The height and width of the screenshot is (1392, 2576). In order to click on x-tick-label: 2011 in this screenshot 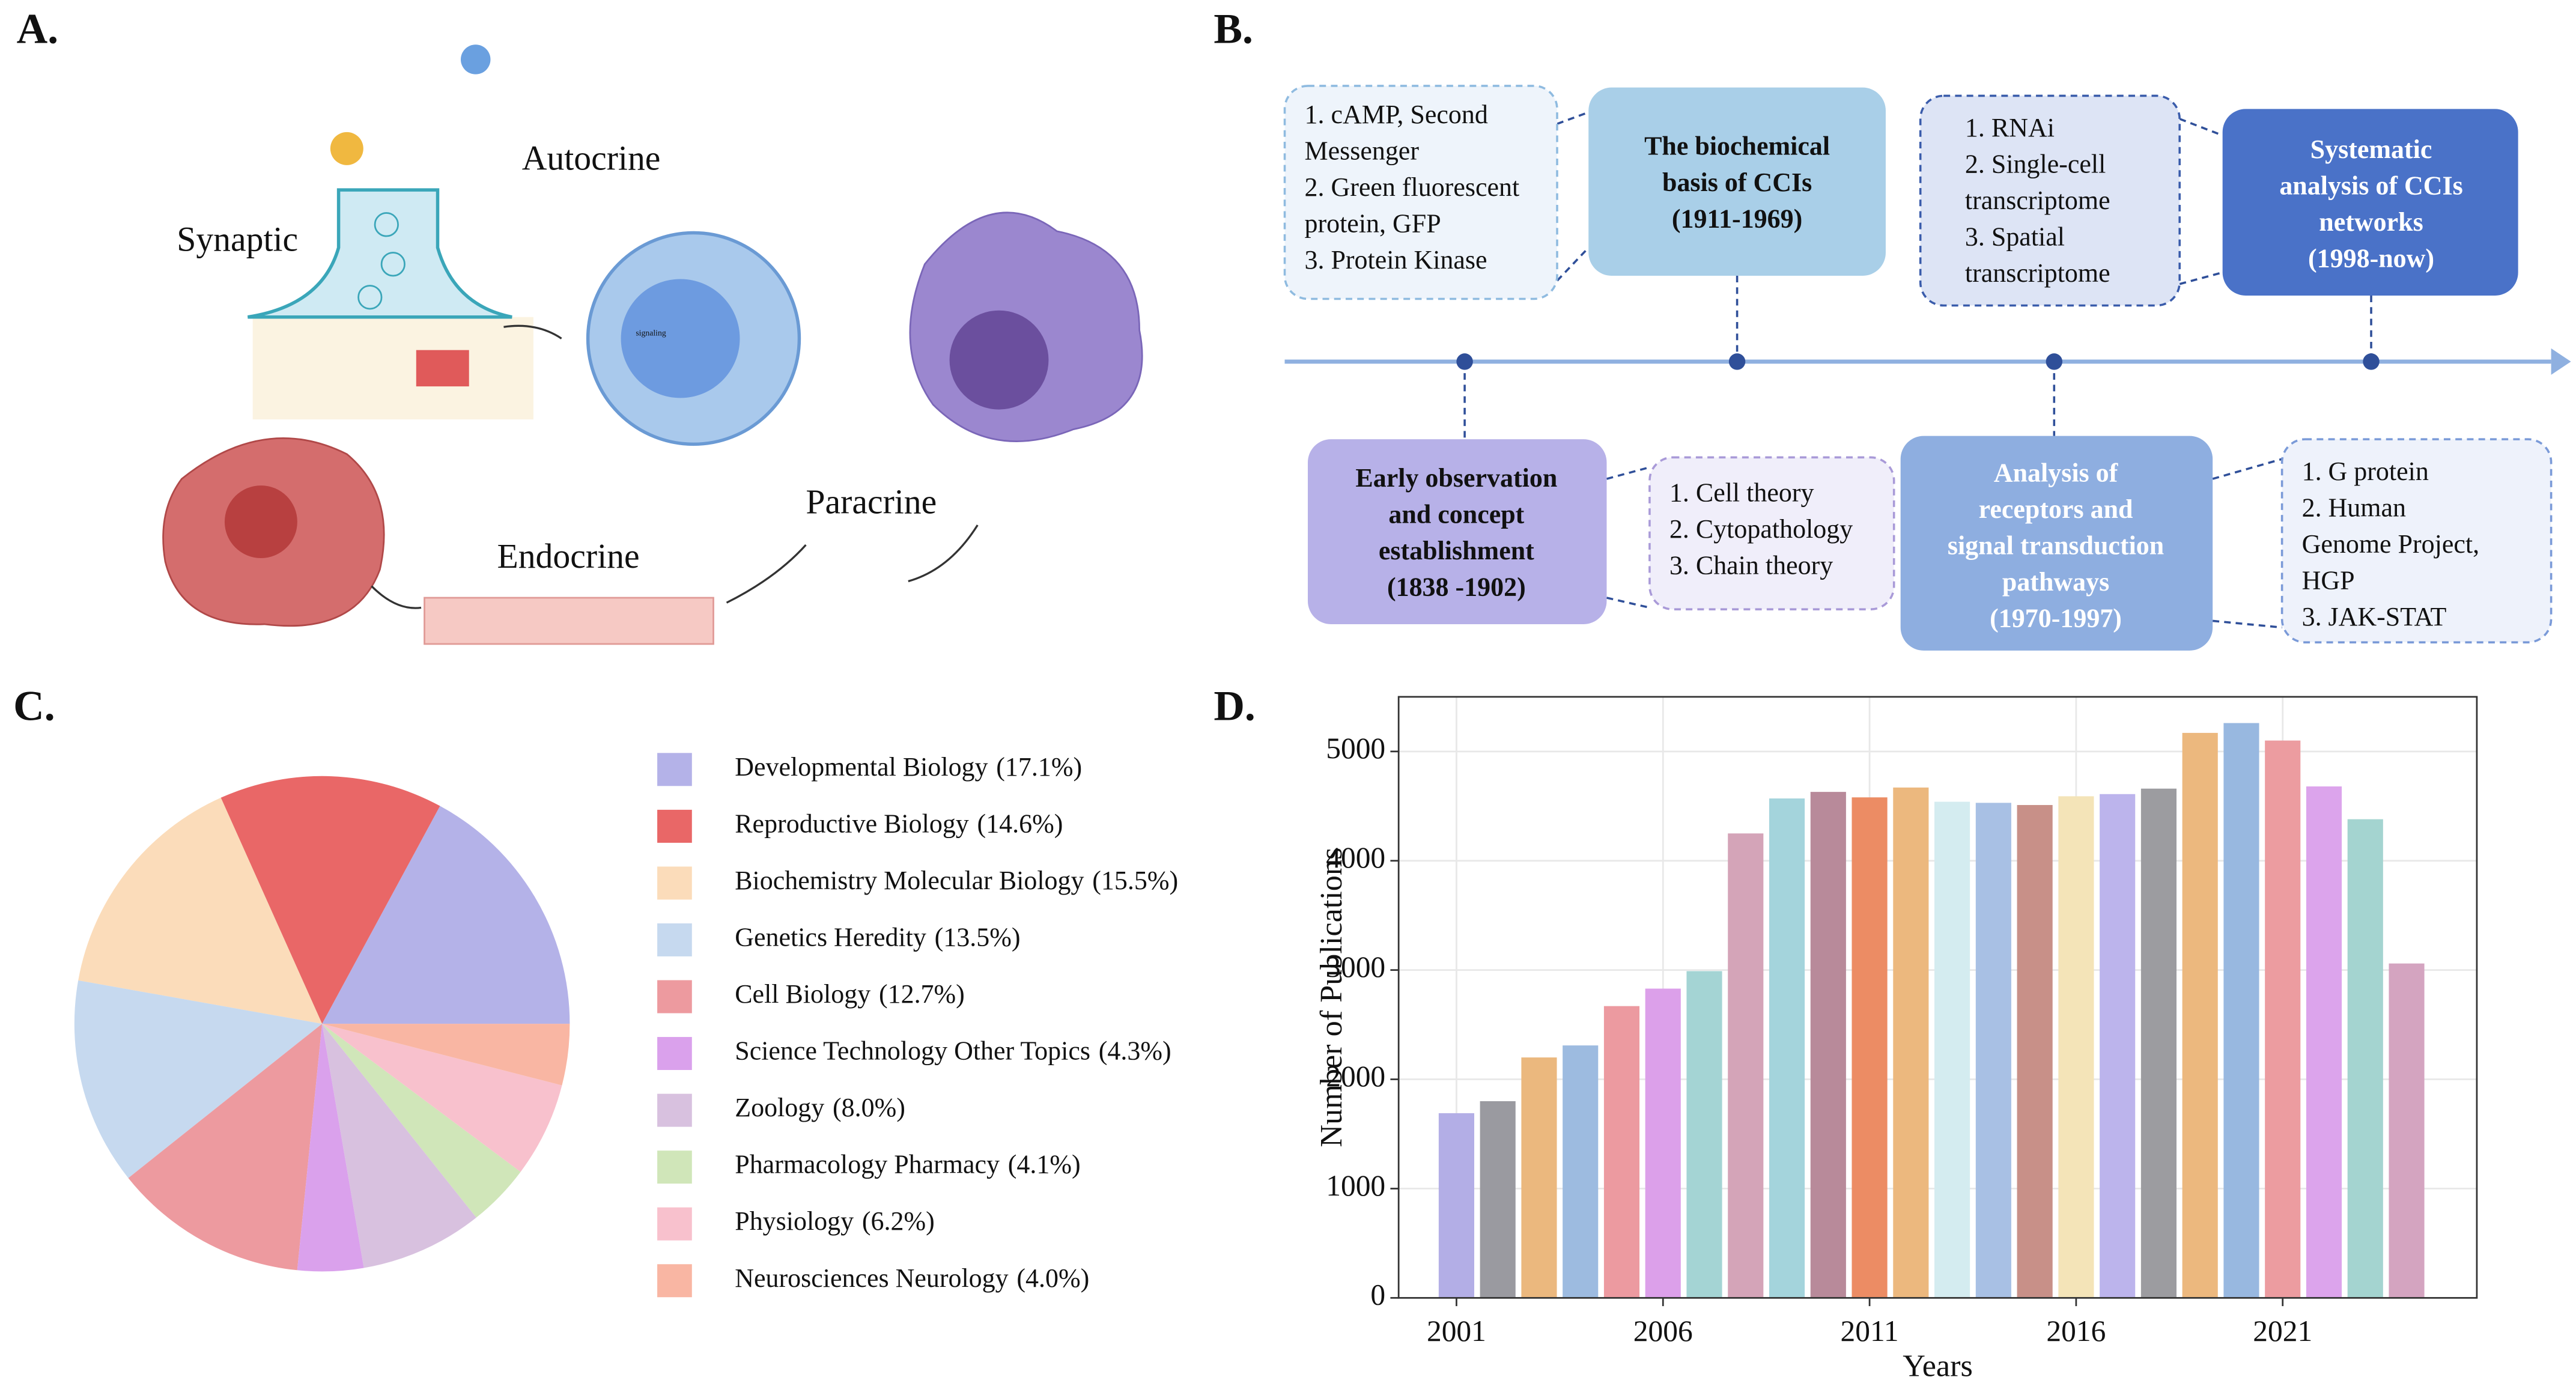, I will do `click(1870, 1331)`.